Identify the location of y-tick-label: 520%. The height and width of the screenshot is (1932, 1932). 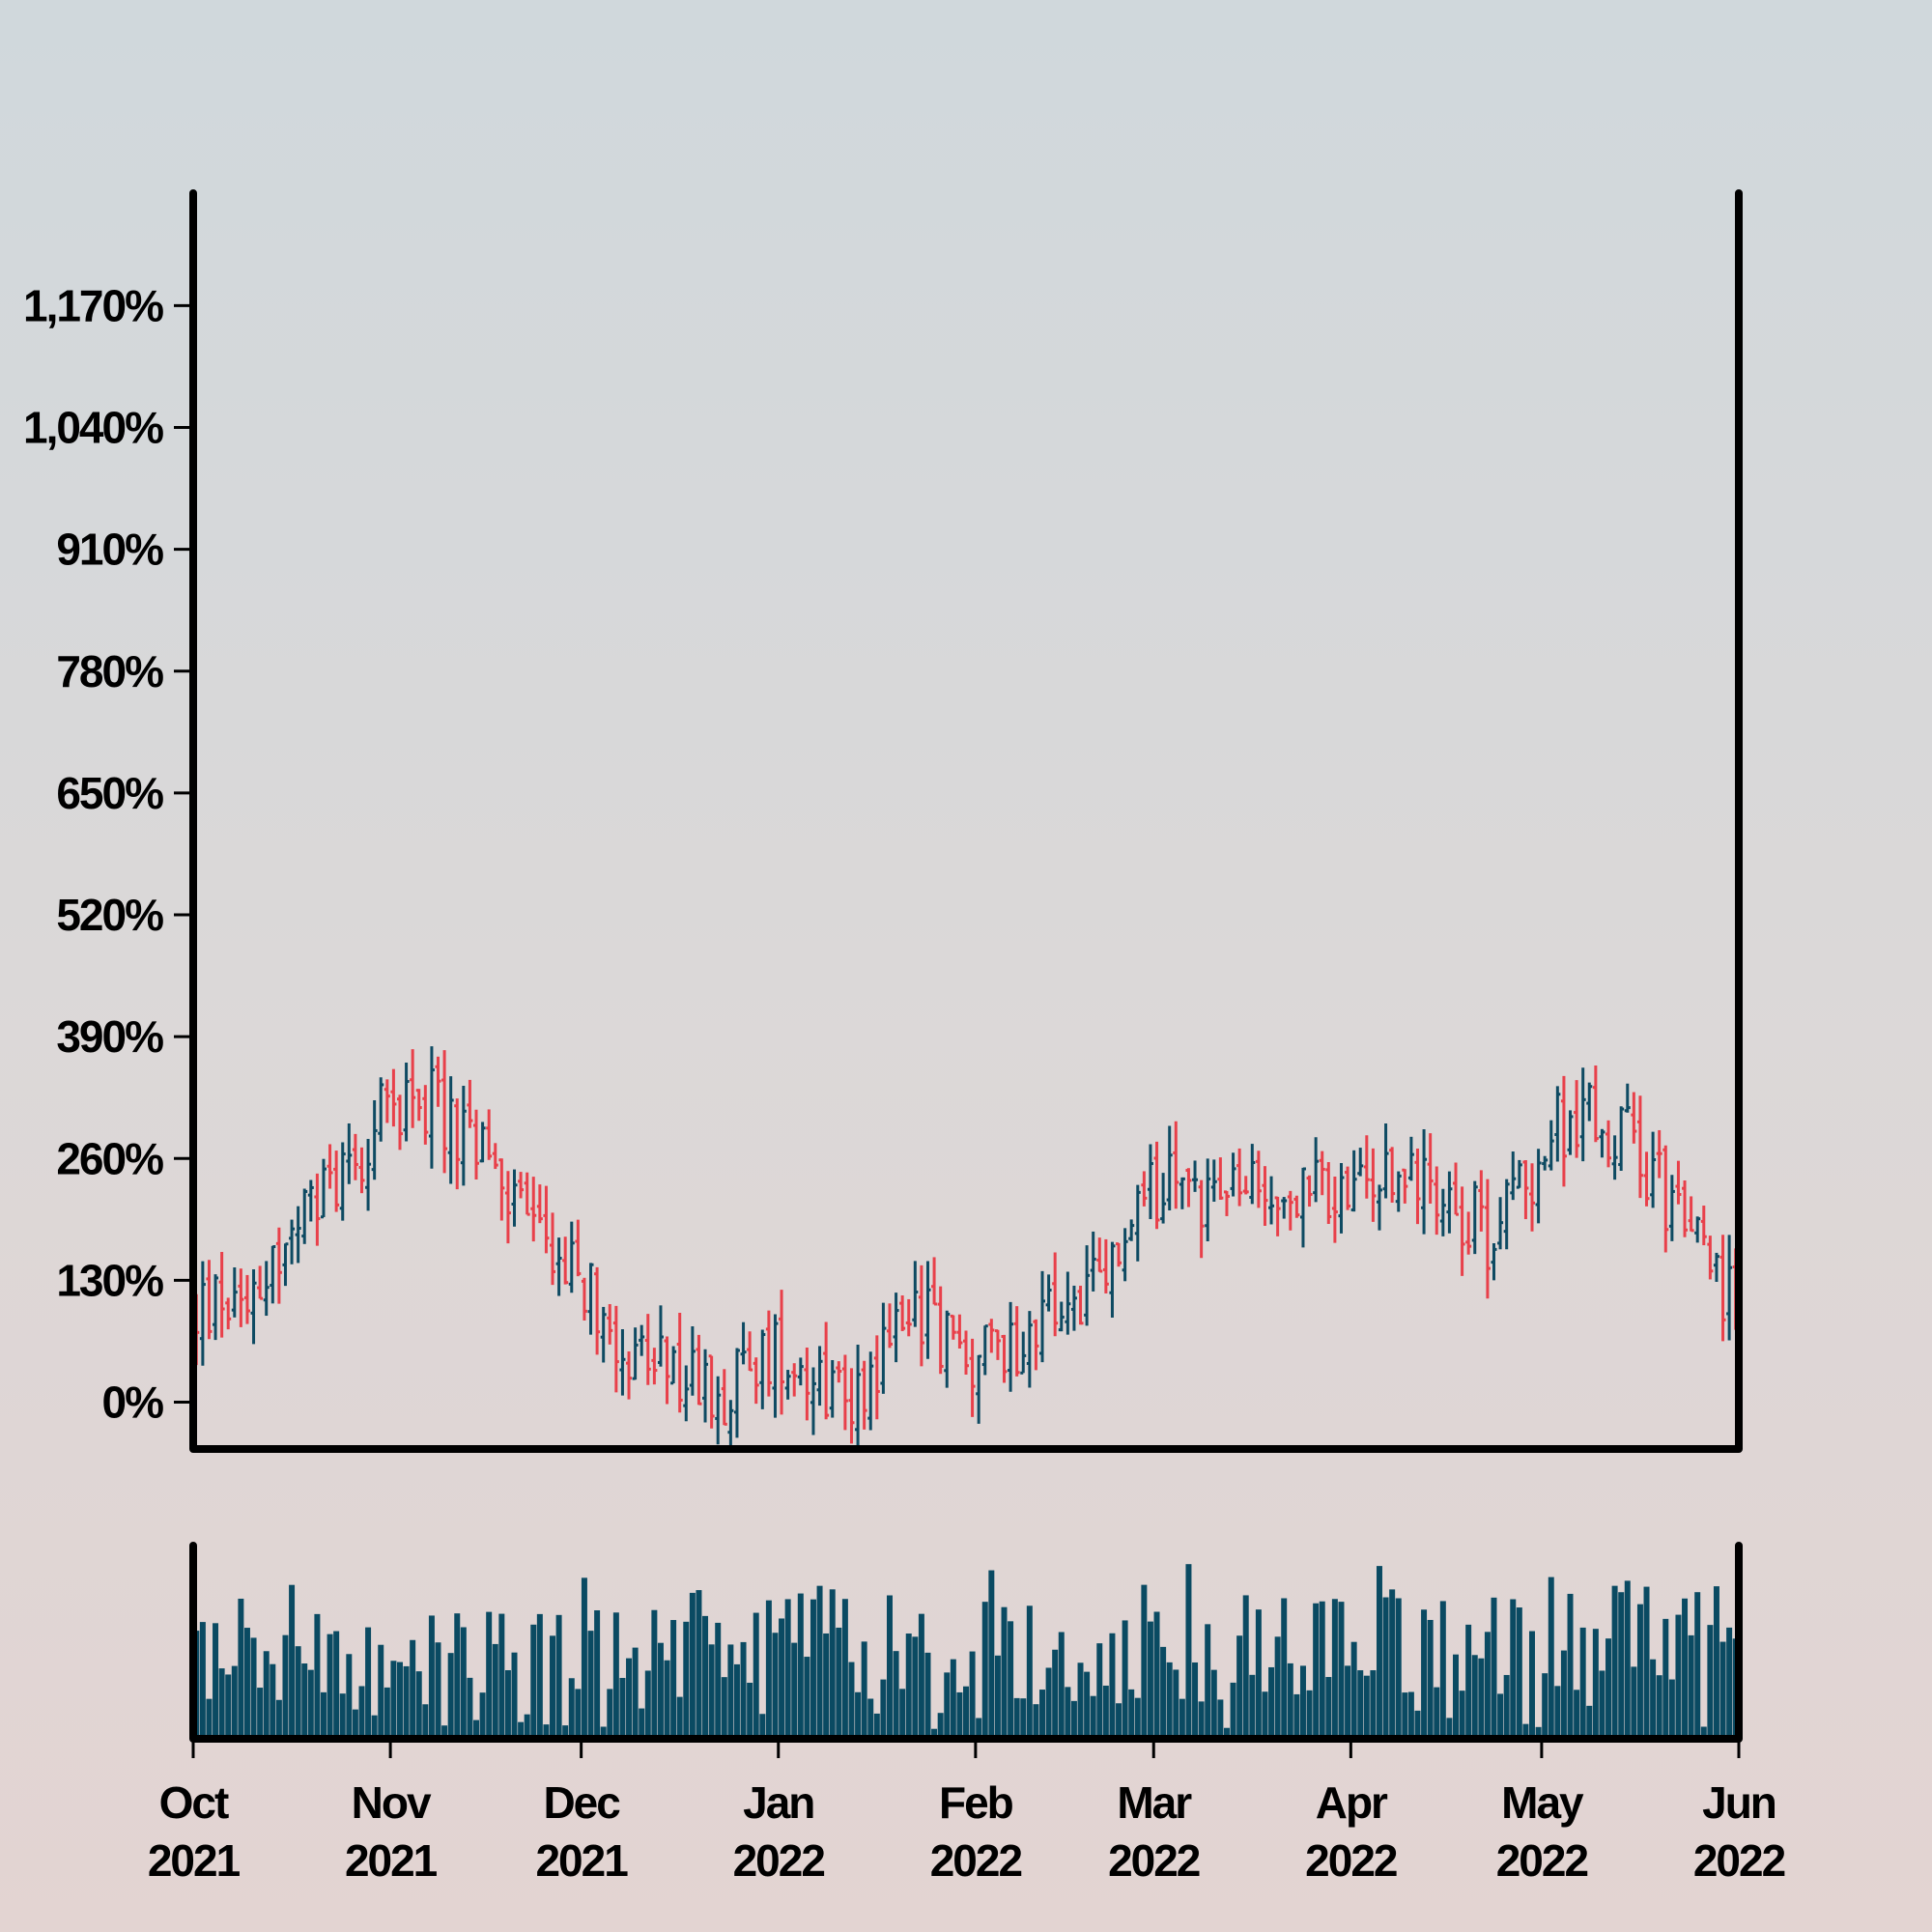
(109, 915).